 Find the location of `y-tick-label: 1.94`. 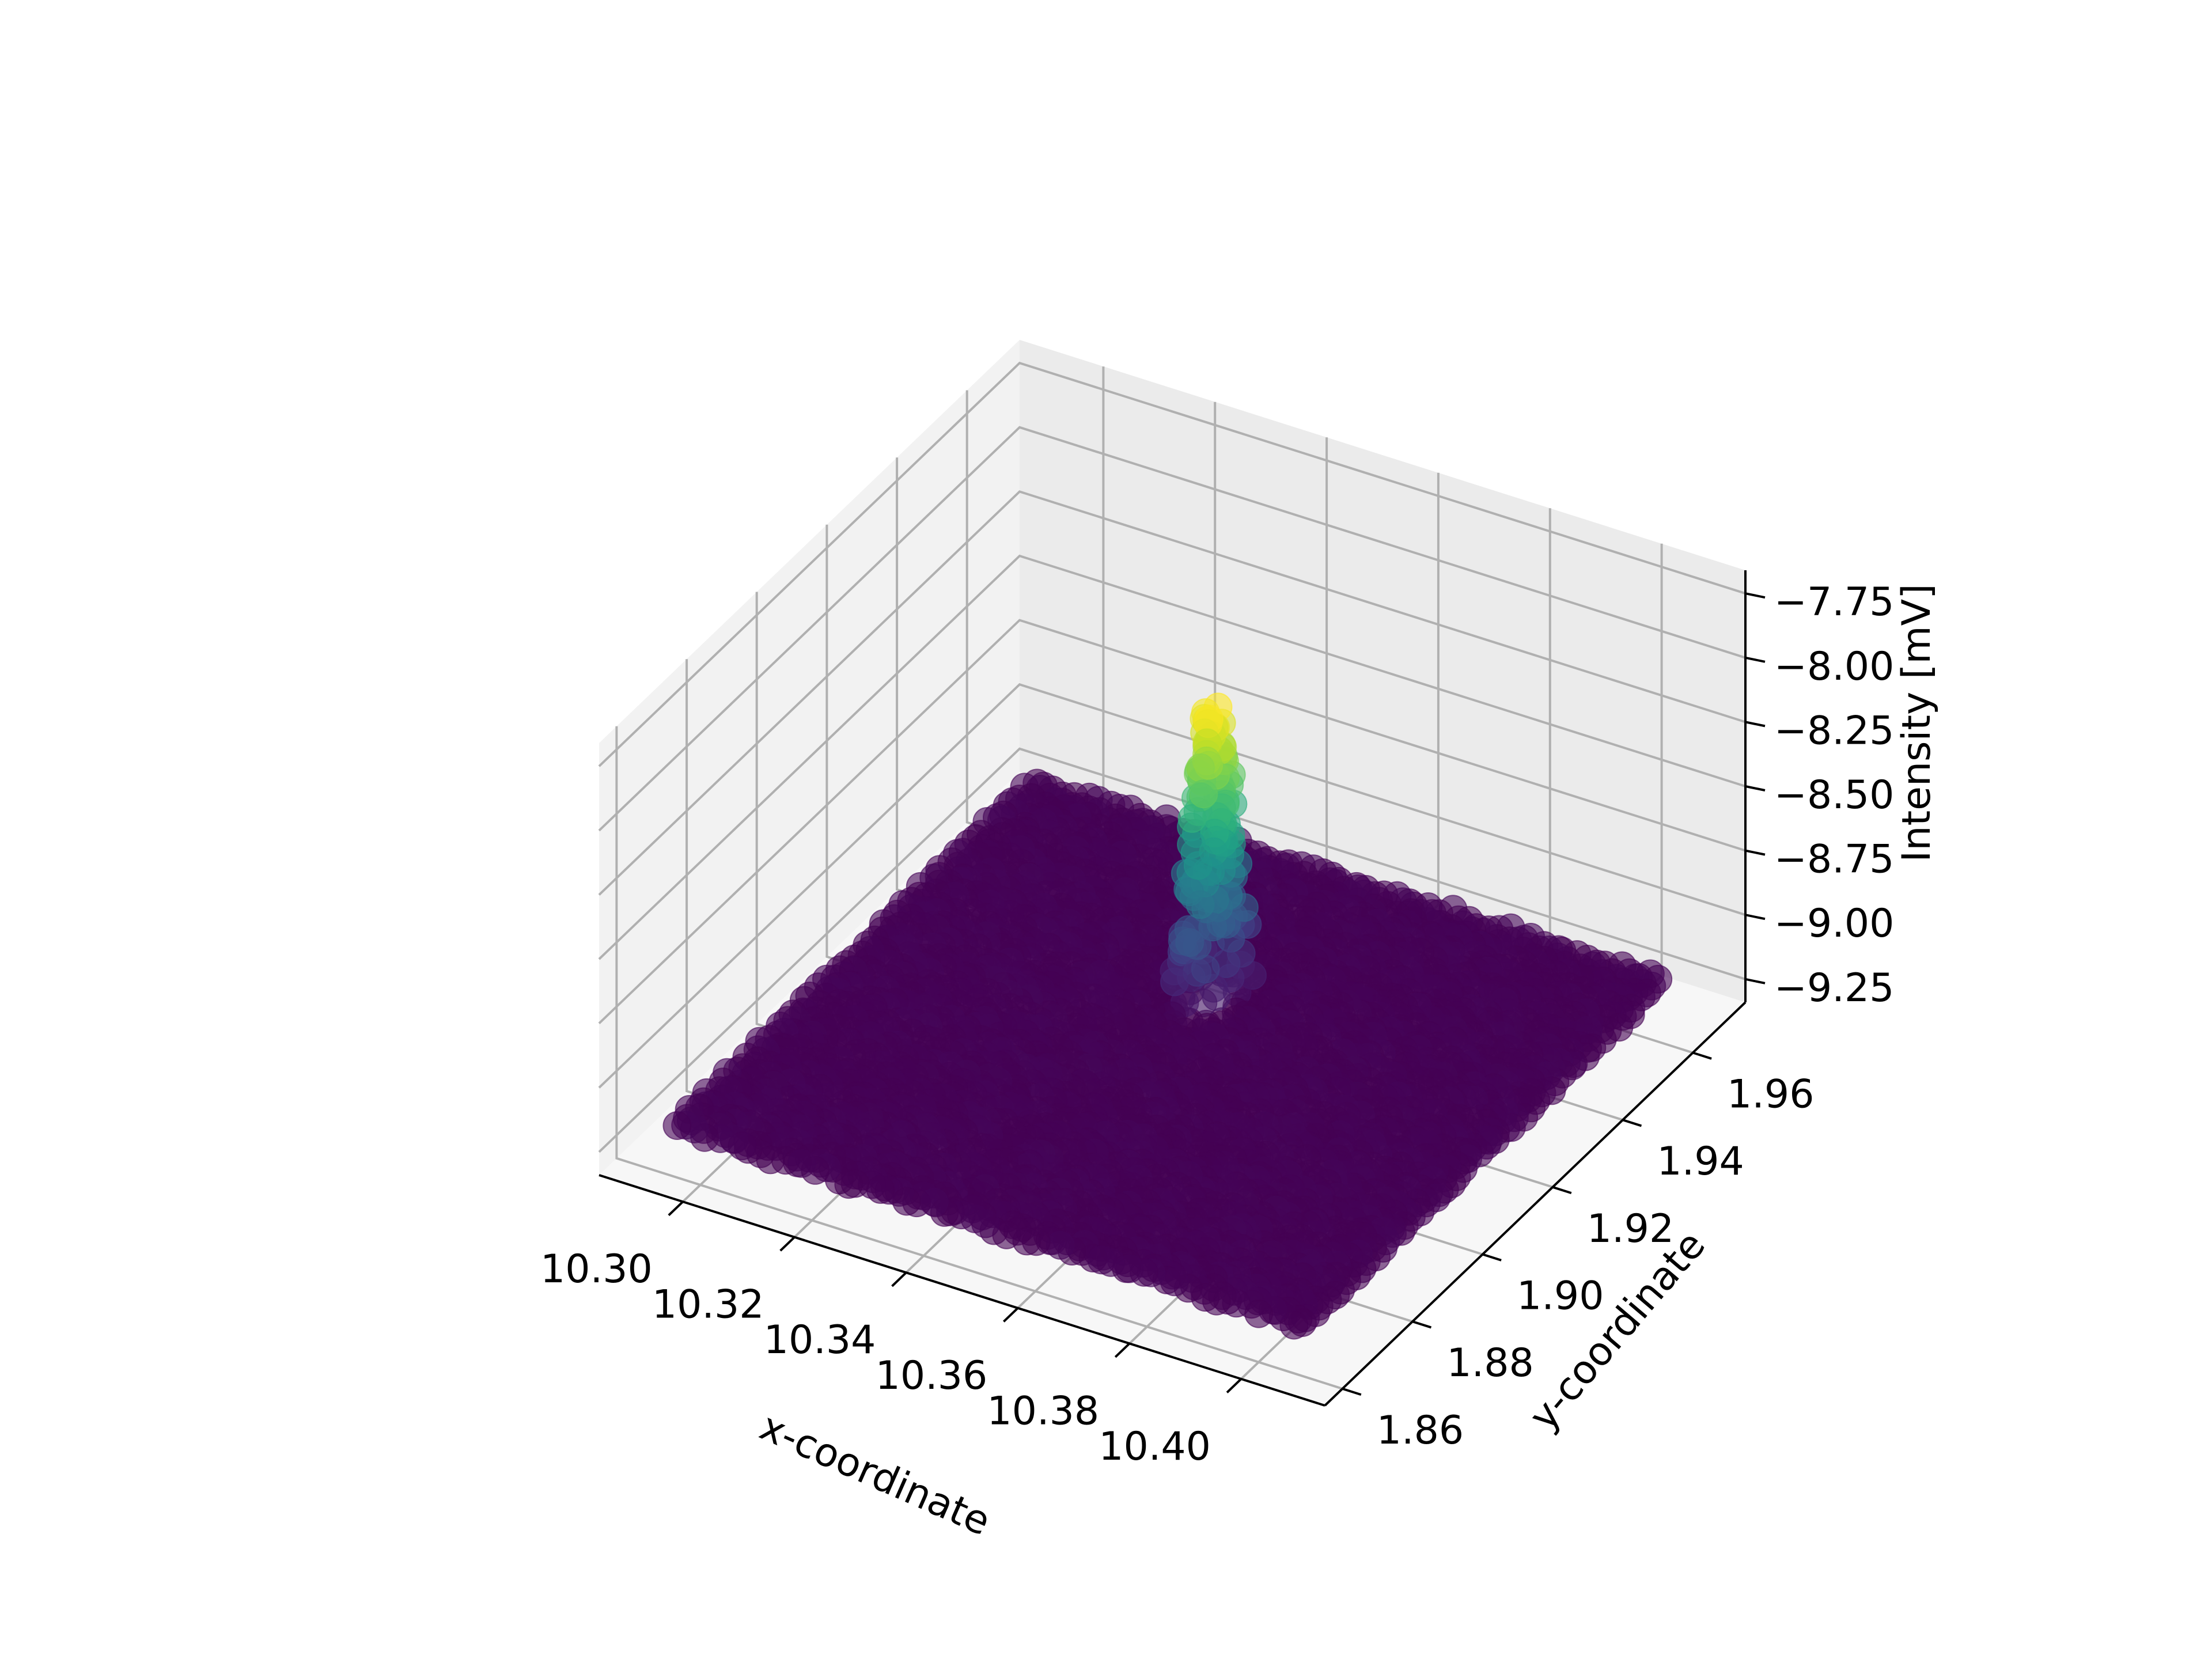

y-tick-label: 1.94 is located at coordinates (1700, 1161).